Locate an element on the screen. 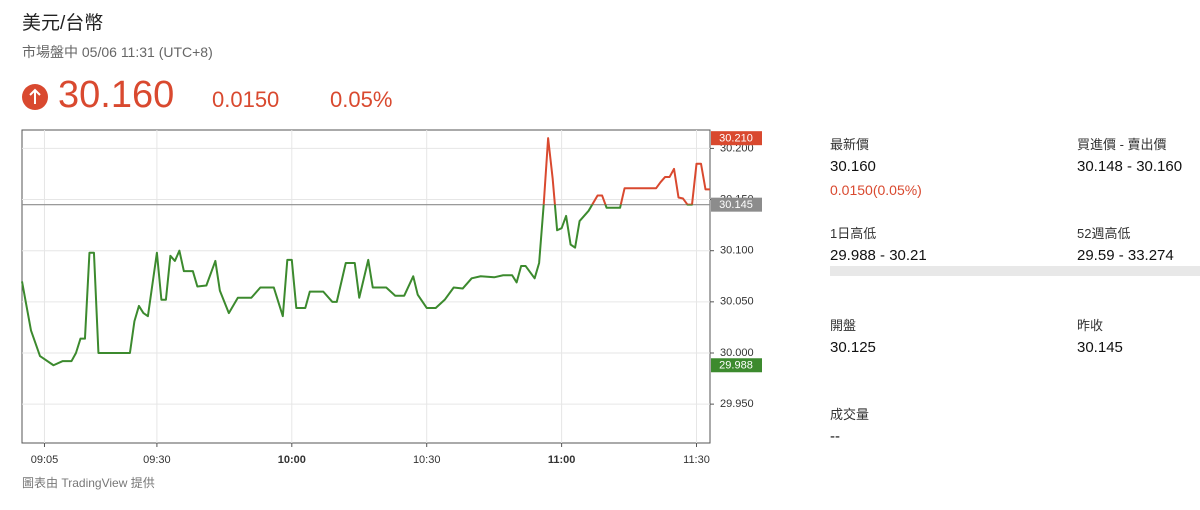 The height and width of the screenshot is (510, 1200). separator is located at coordinates (1015, 271).